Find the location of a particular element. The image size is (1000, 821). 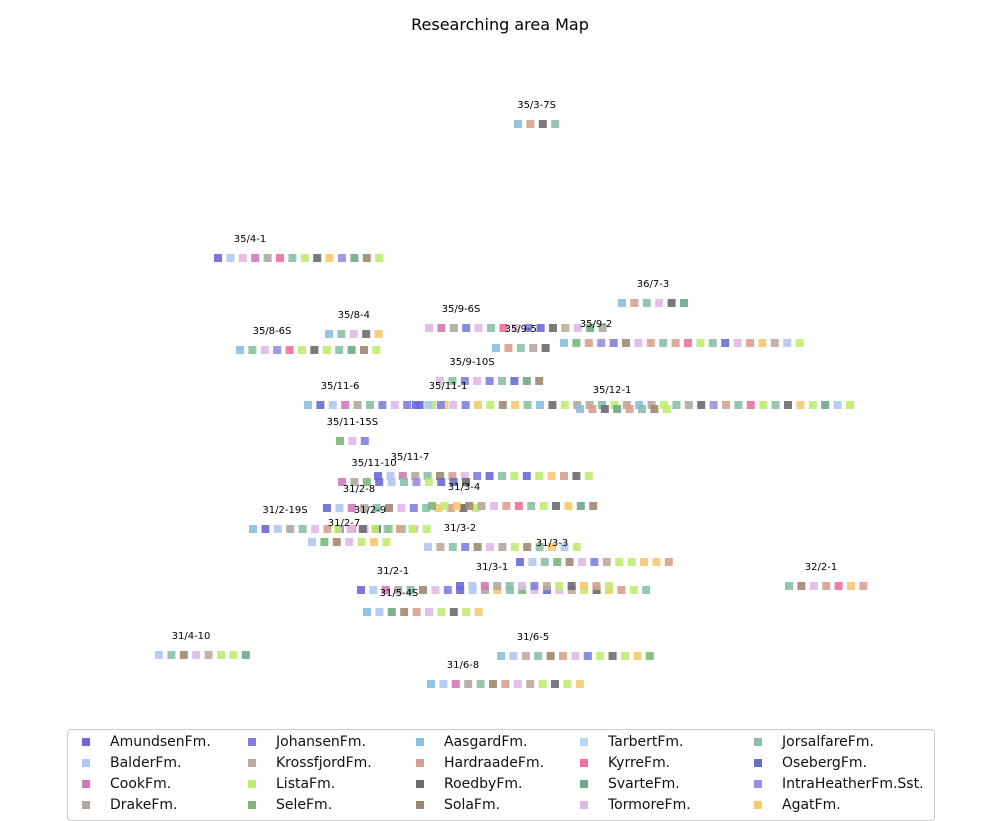

well-group: 36/7-3 is located at coordinates (653, 293).